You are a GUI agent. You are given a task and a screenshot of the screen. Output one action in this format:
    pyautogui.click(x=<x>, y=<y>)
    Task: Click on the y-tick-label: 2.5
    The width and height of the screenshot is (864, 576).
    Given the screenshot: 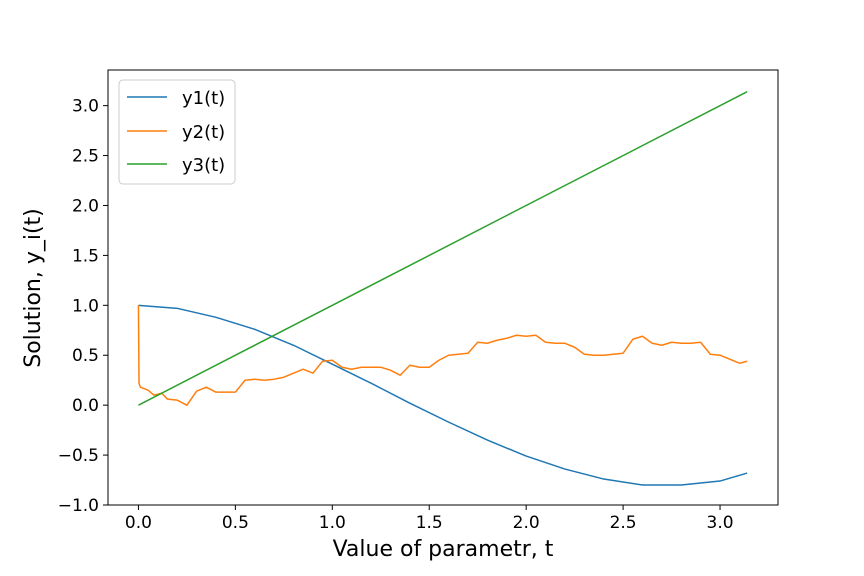 What is the action you would take?
    pyautogui.click(x=85, y=157)
    